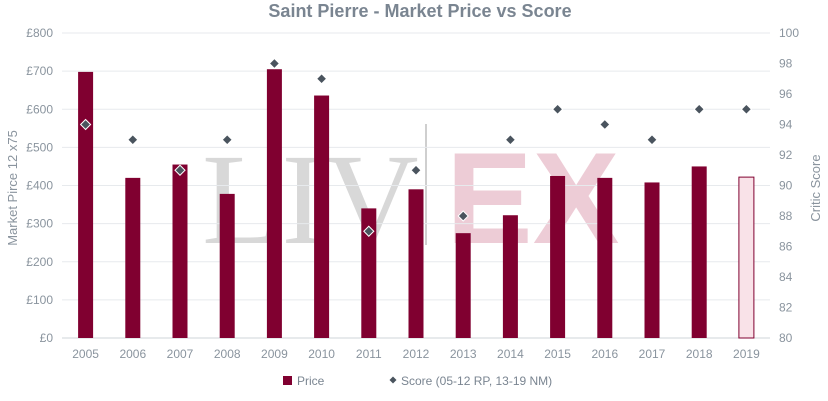 Image resolution: width=828 pixels, height=401 pixels. I want to click on y-axis-ticks: £0 £100 £200 £300 £400 £500 £600 £700 £800, so click(39, 185).